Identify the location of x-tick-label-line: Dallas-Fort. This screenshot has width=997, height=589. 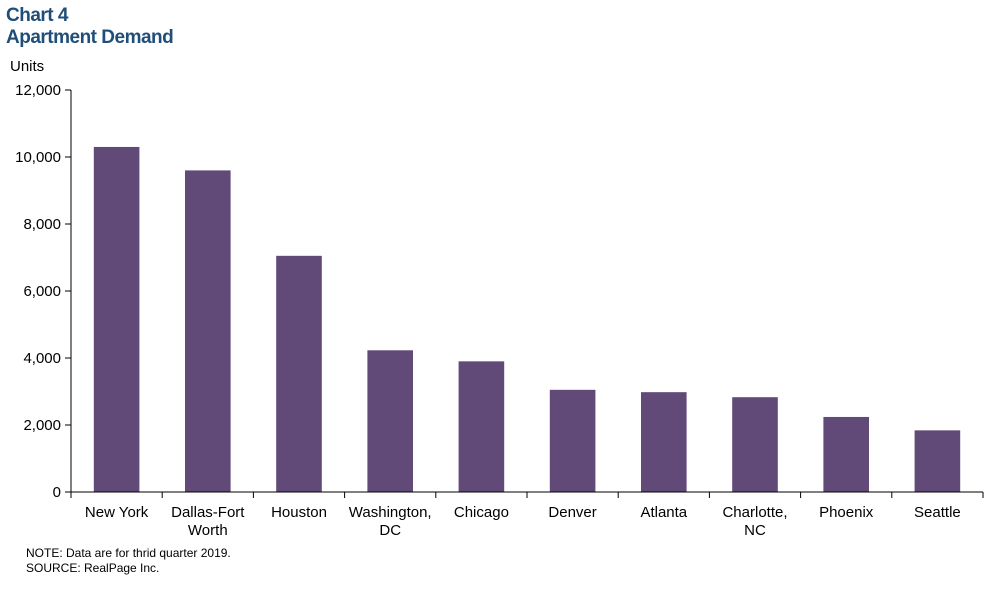
(208, 512).